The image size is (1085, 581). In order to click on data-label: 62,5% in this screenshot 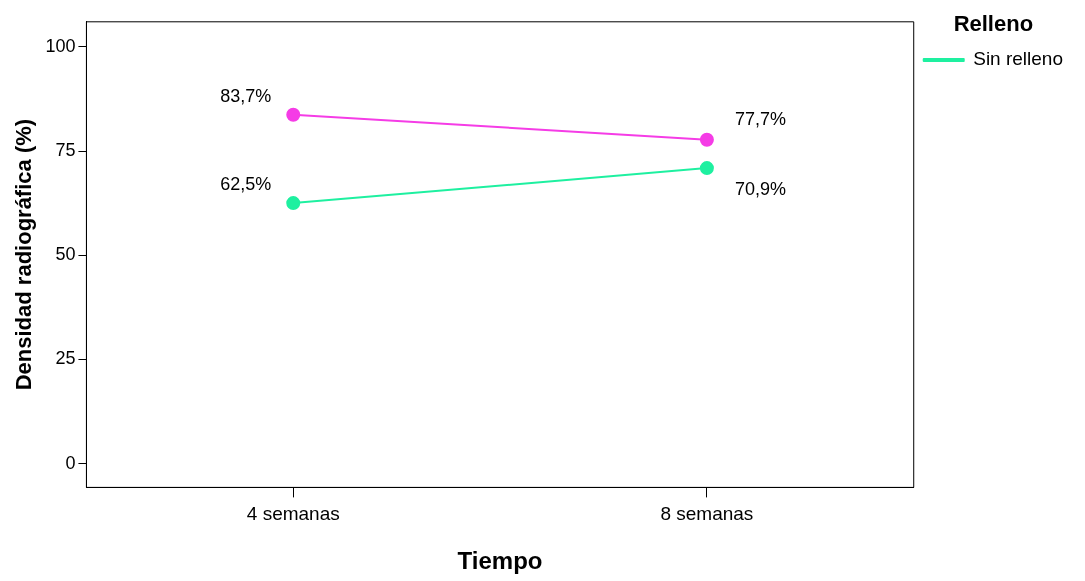, I will do `click(246, 184)`.